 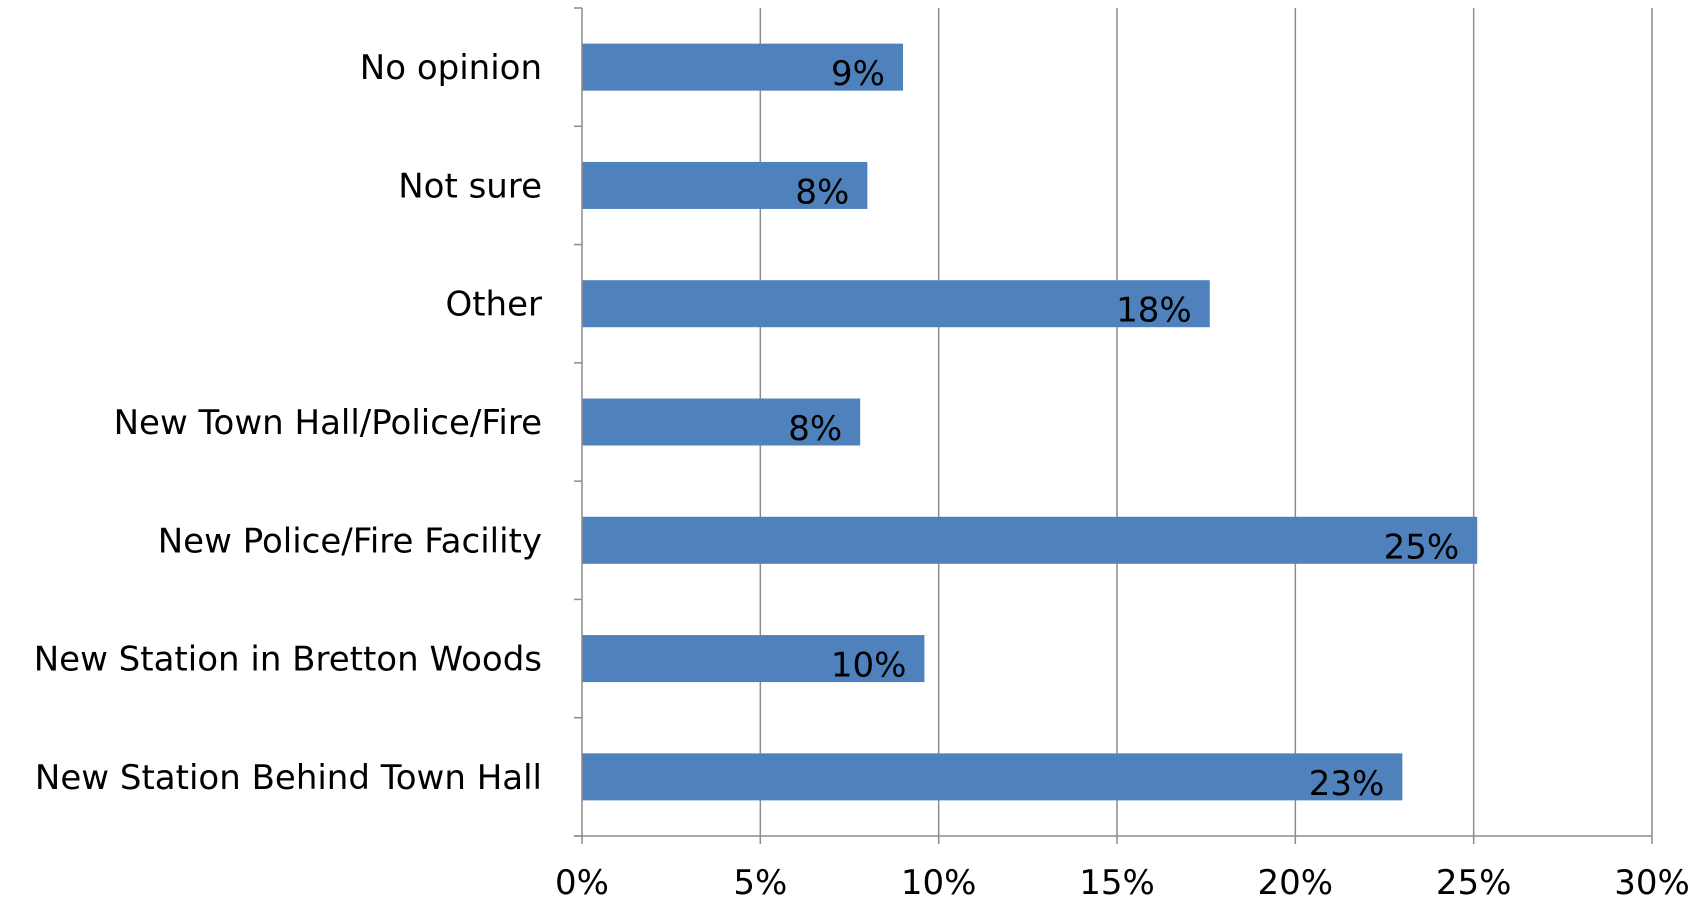 I want to click on data-label-2: 18%, so click(x=1154, y=311).